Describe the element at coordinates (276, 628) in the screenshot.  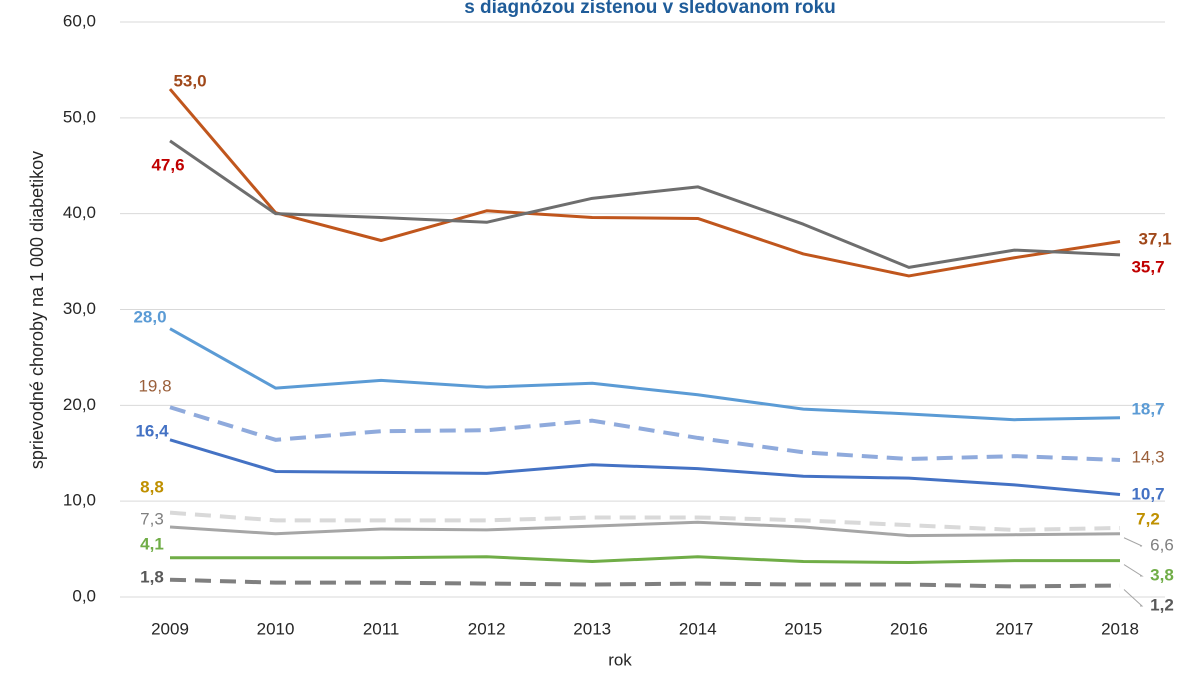
I see `x-tick-label: 2010` at that location.